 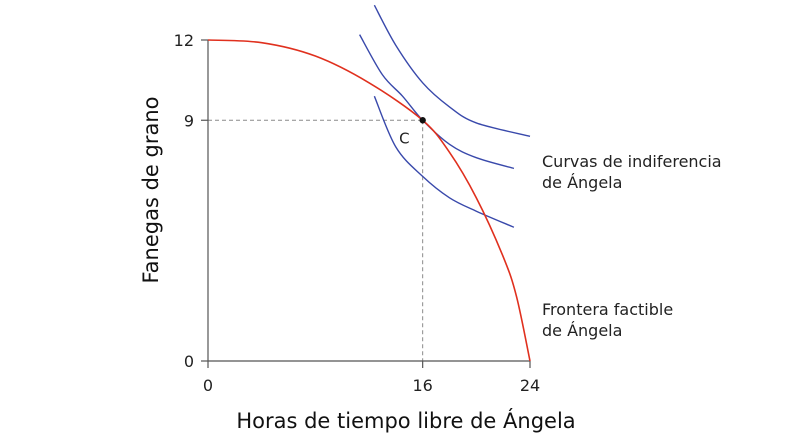 I want to click on y-tick-label: 0, so click(x=189, y=361).